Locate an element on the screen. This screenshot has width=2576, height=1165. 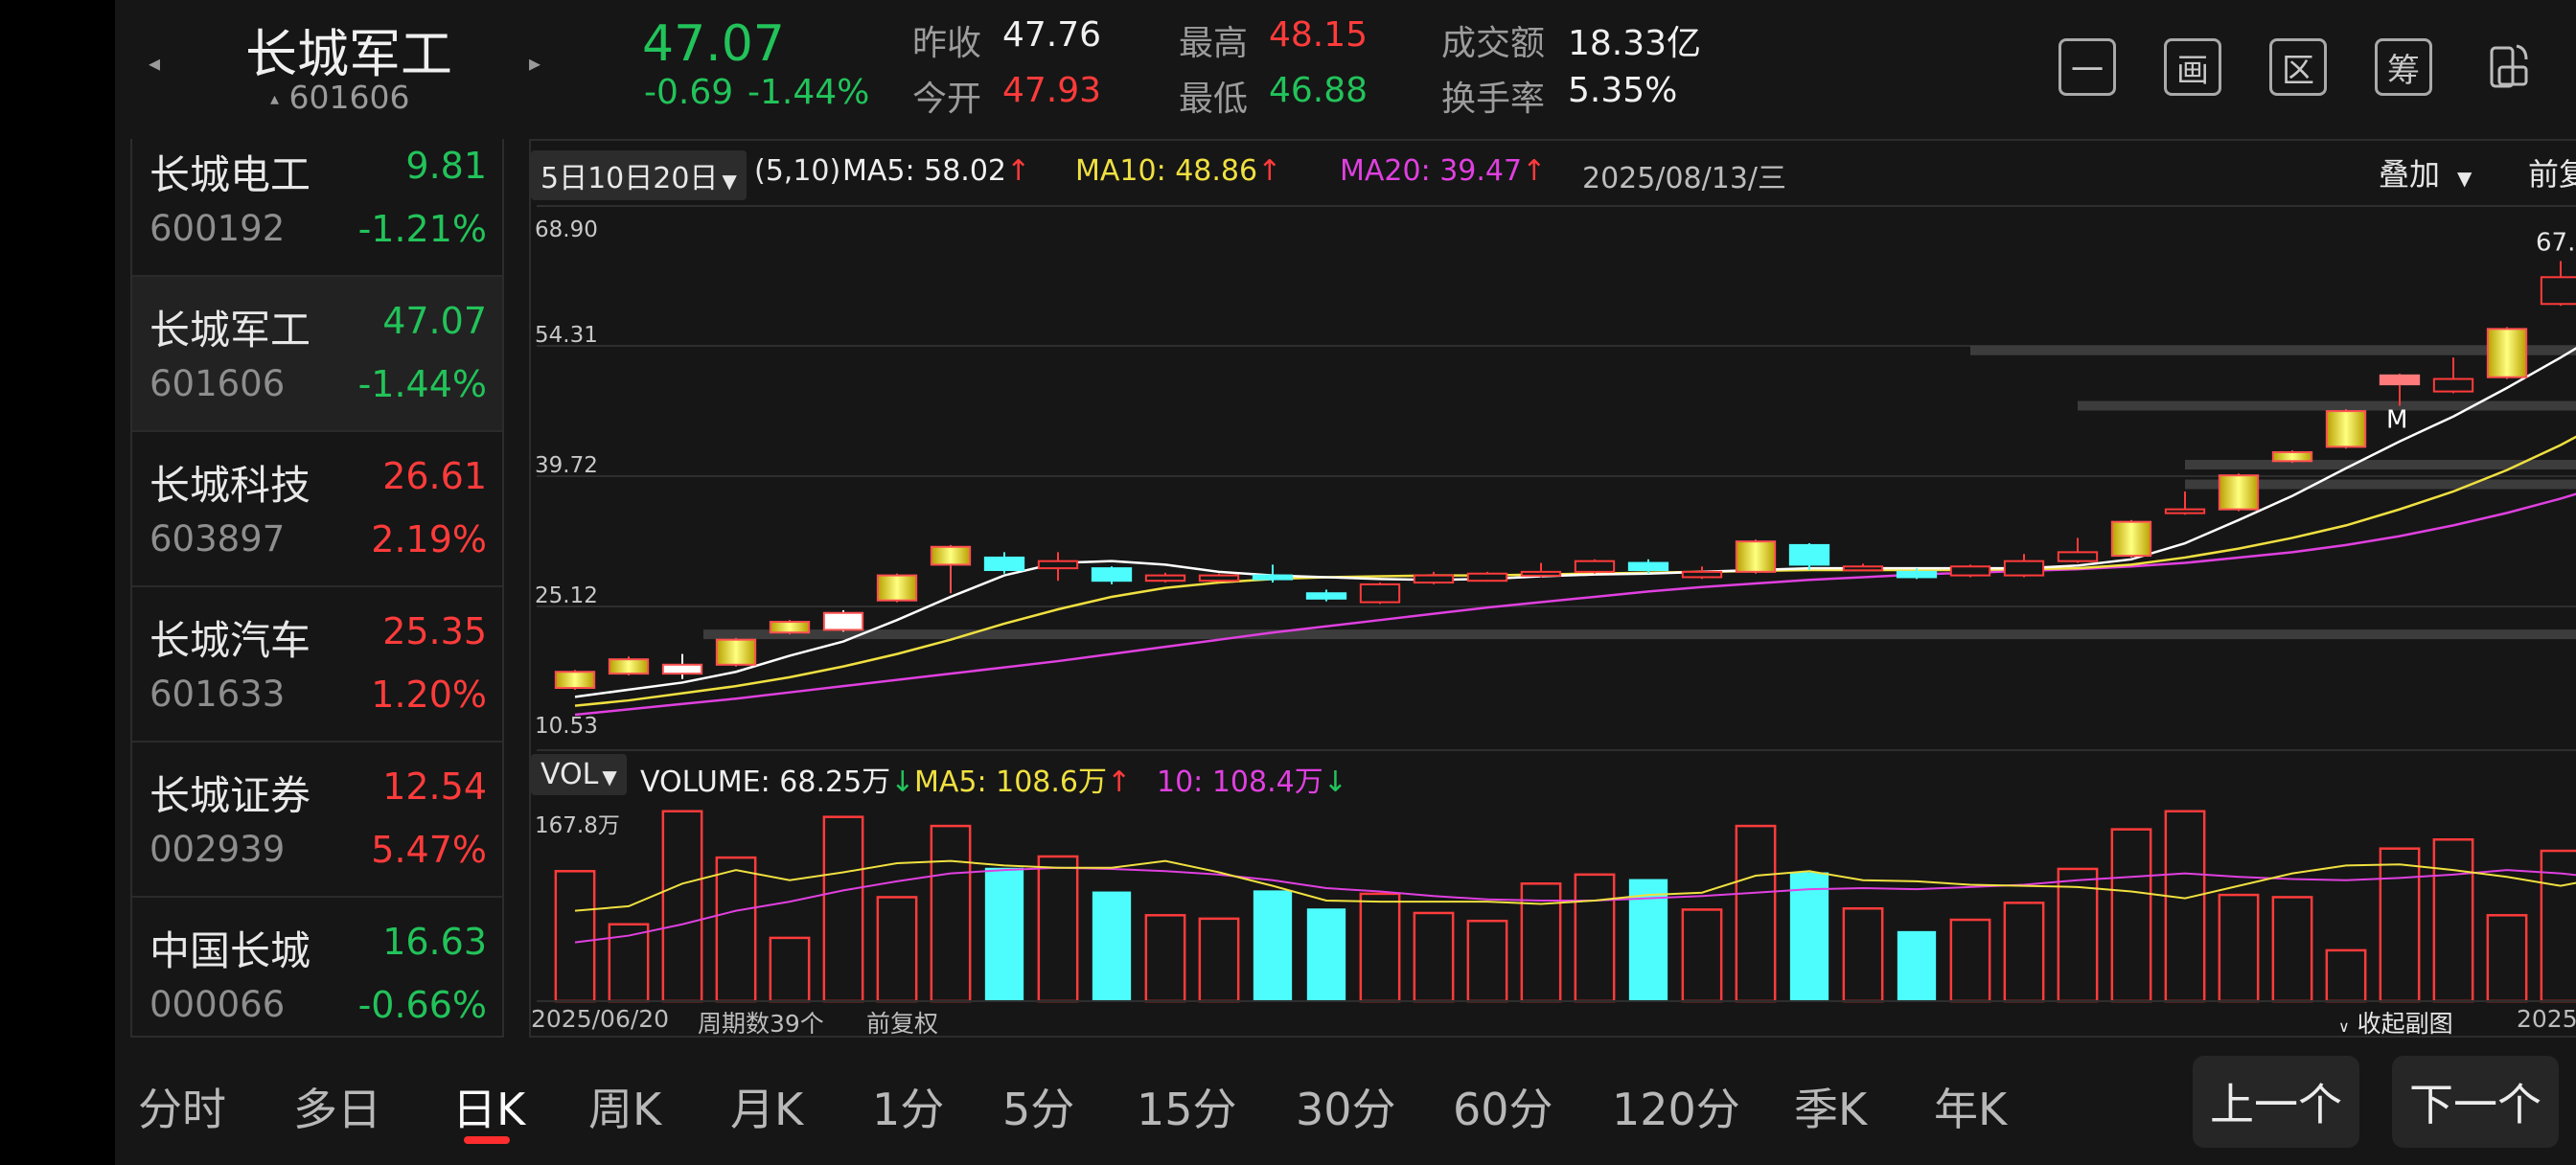
stock-list-item: 长城证券 12.54 002939 5.47% is located at coordinates (317, 820).